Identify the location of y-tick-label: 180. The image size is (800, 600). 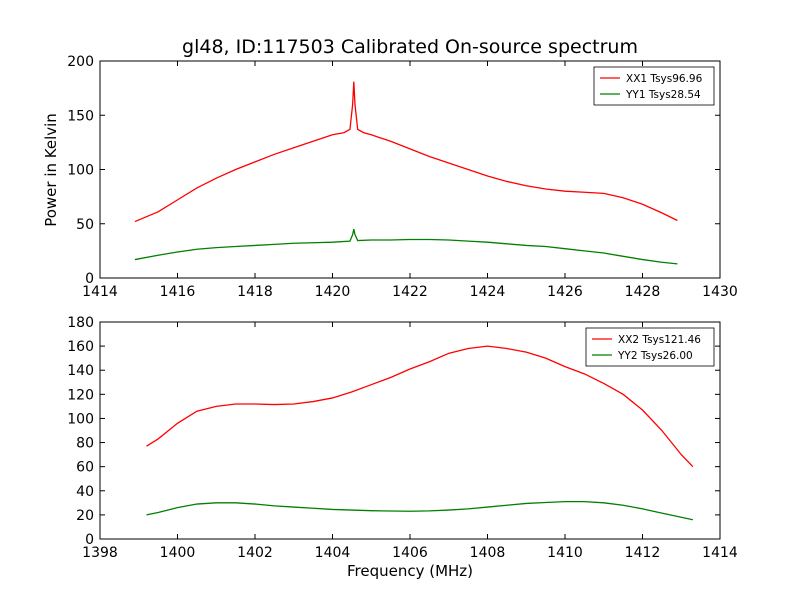
(80, 323).